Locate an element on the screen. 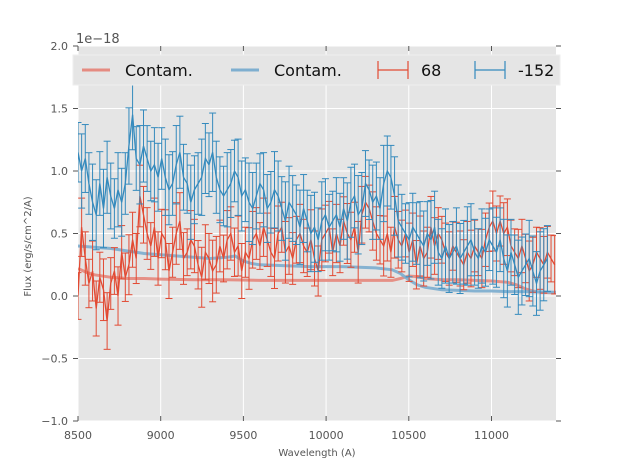 This screenshot has height=467, width=617. y-tick-label: 1.5 is located at coordinates (60, 109).